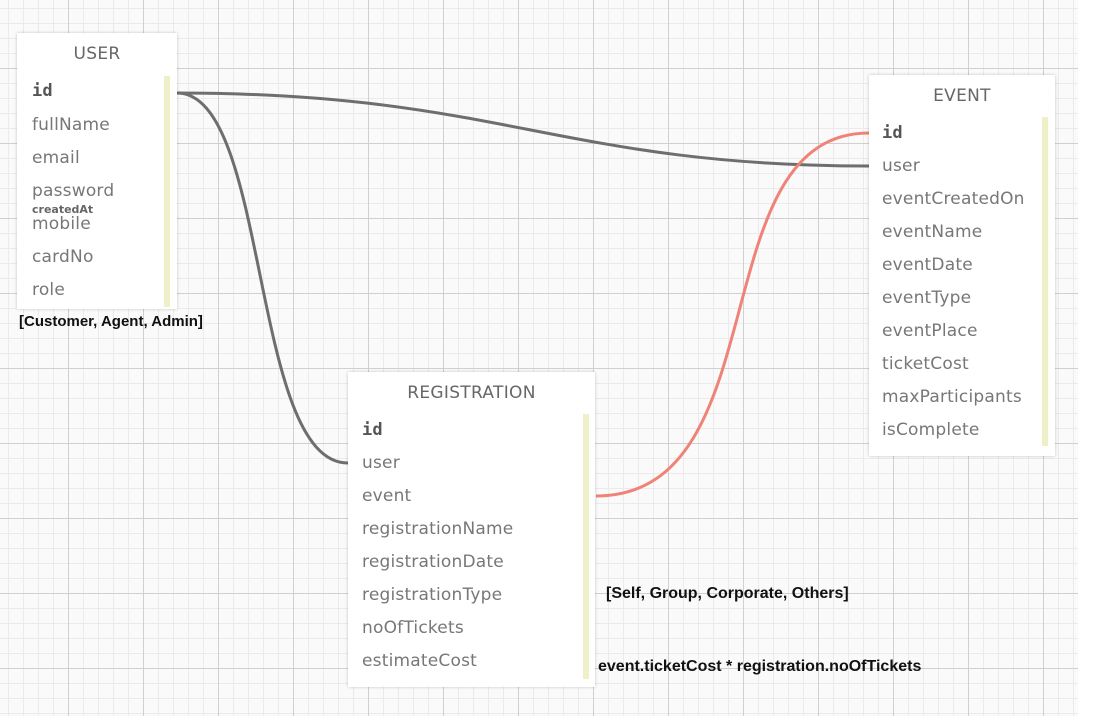 This screenshot has width=1094, height=726. I want to click on note-role-values: [Customer, Agent, Admin], so click(111, 321).